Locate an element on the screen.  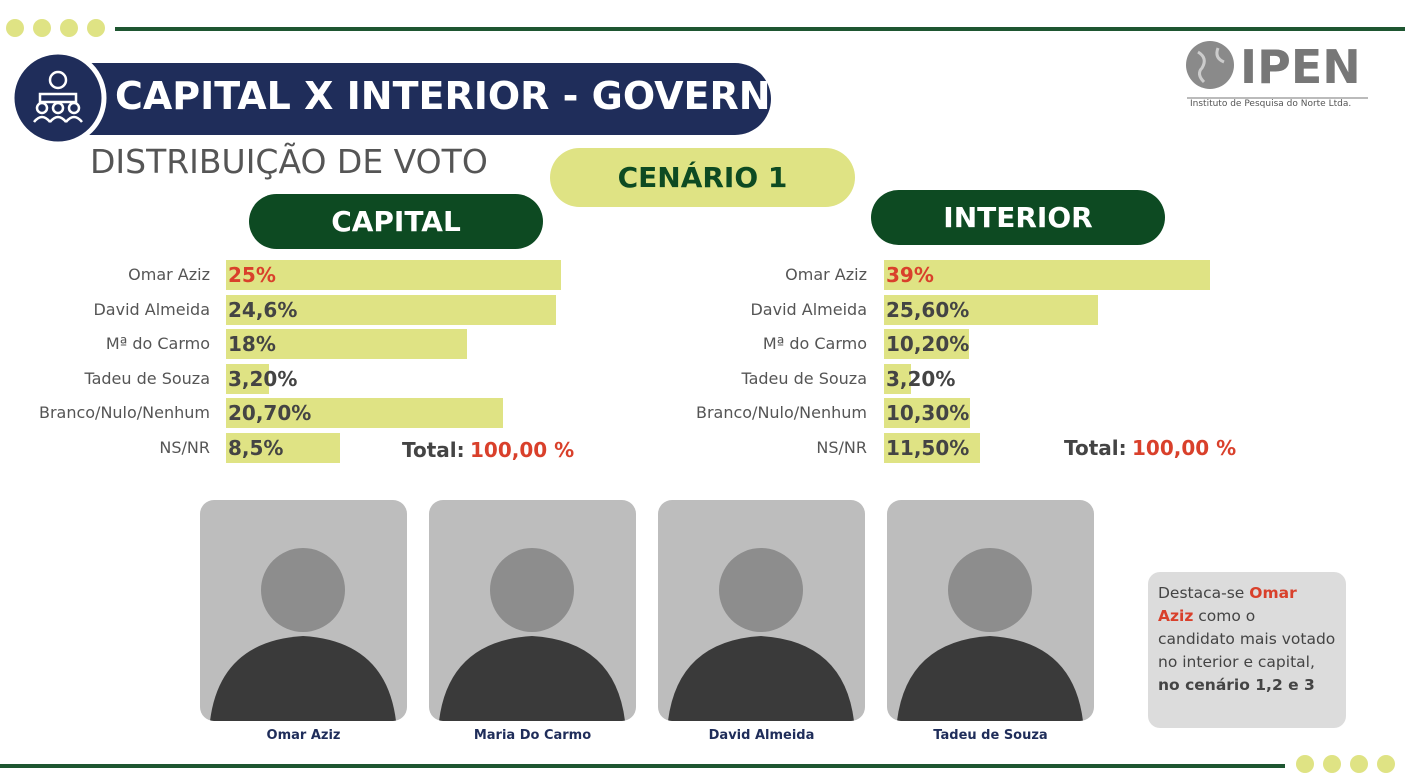
value-label: 39% is located at coordinates (910, 275).